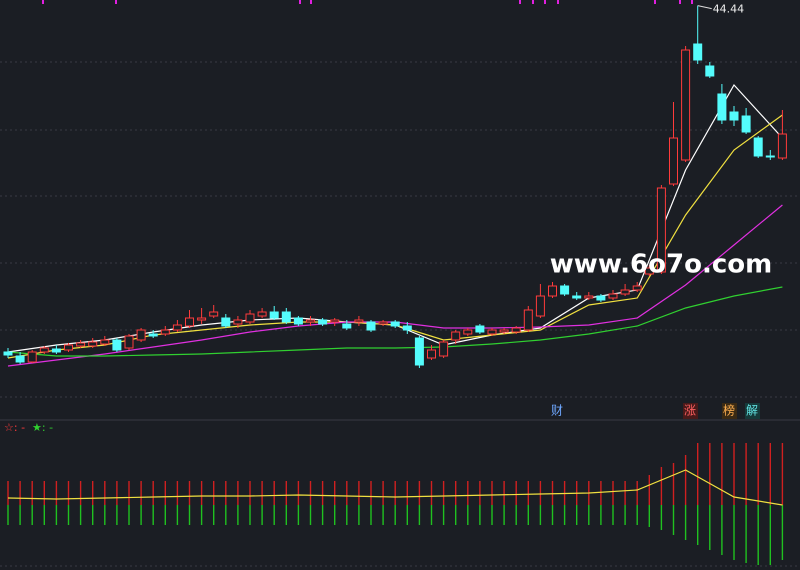 The height and width of the screenshot is (570, 800). I want to click on marker: 涨, so click(690, 410).